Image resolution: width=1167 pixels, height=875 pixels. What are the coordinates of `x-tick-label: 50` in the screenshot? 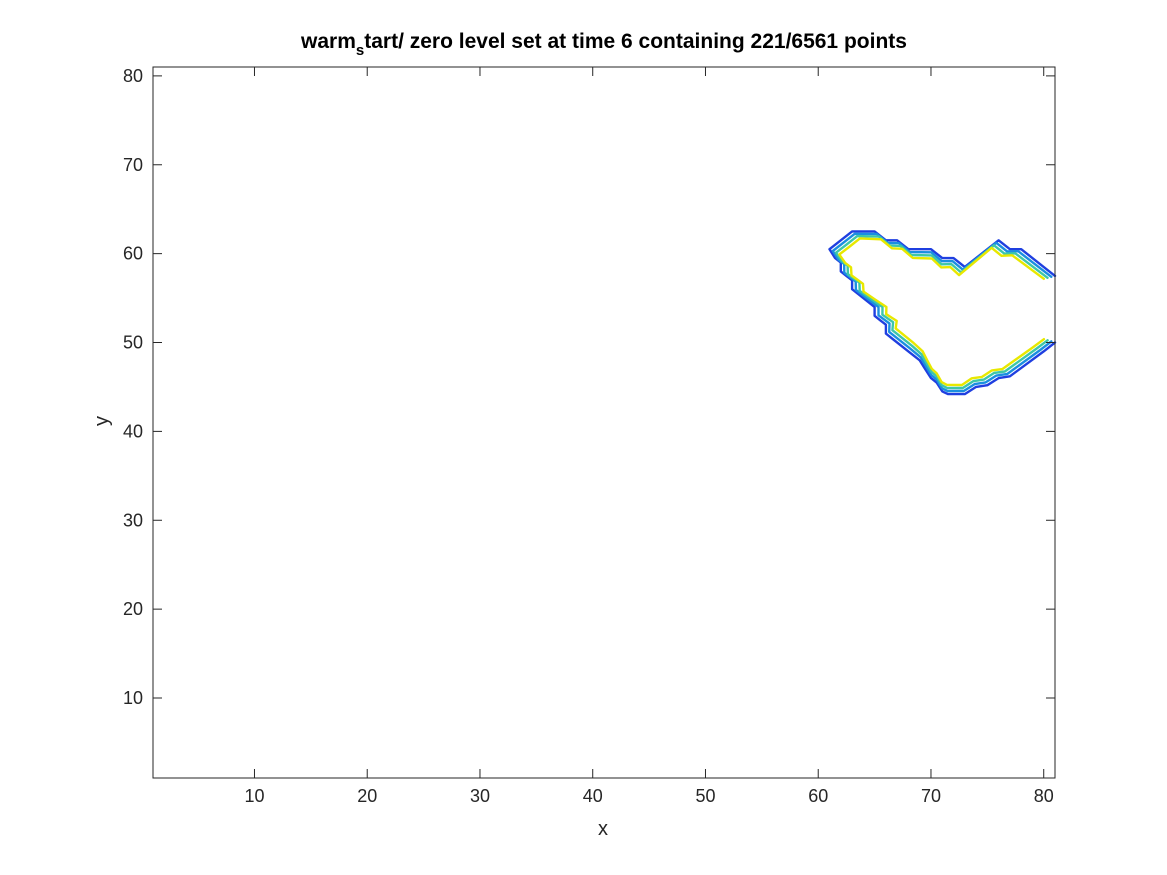 It's located at (705, 796).